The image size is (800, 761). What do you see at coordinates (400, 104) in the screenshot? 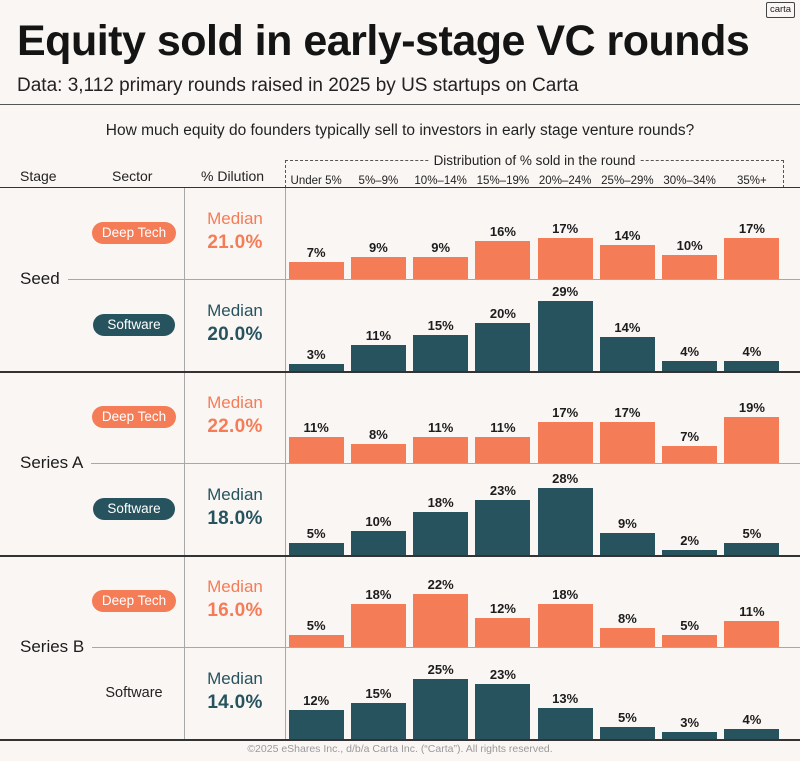
I see `header-rule` at bounding box center [400, 104].